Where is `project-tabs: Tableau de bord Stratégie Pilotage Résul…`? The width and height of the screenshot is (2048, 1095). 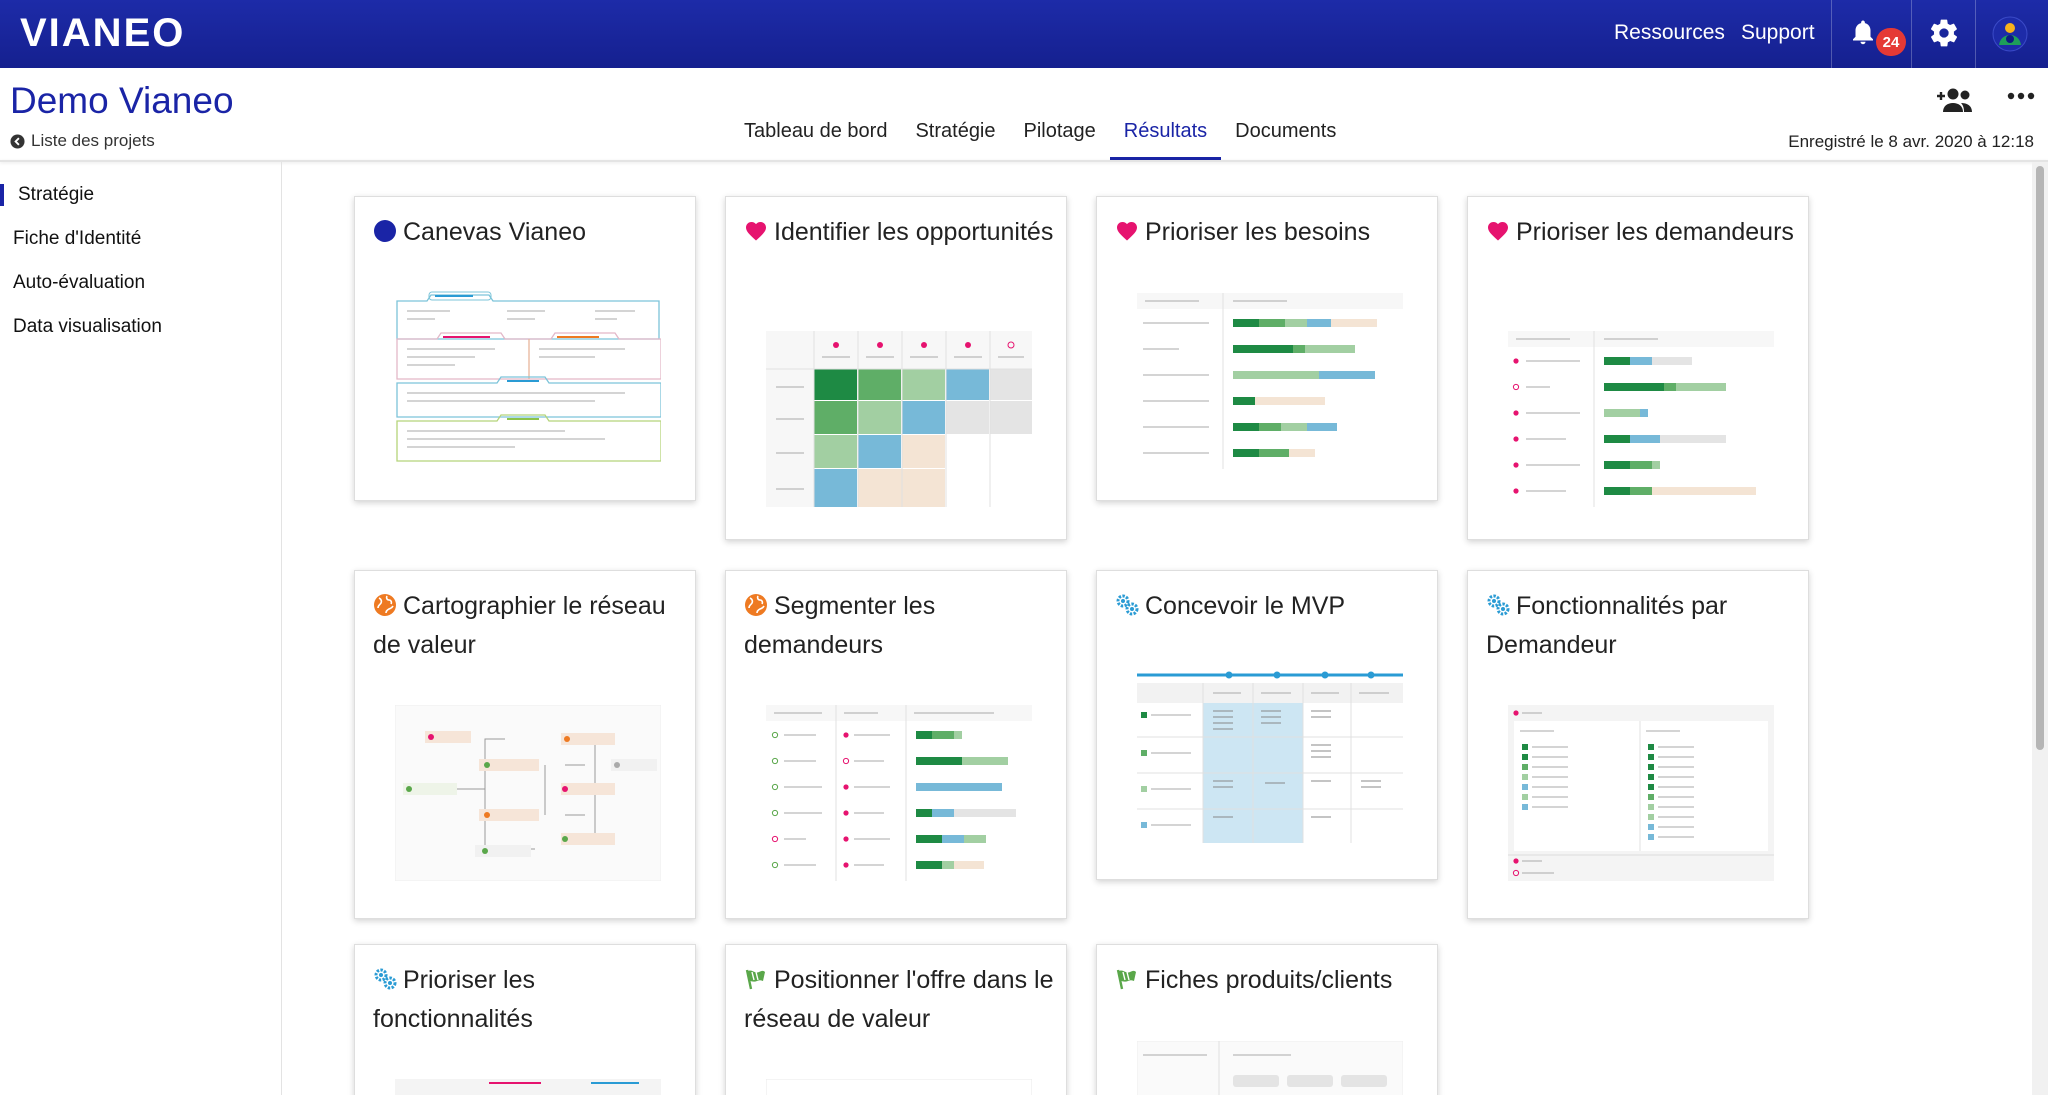
project-tabs: Tableau de bord Stratégie Pilotage Résul… is located at coordinates (1040, 134).